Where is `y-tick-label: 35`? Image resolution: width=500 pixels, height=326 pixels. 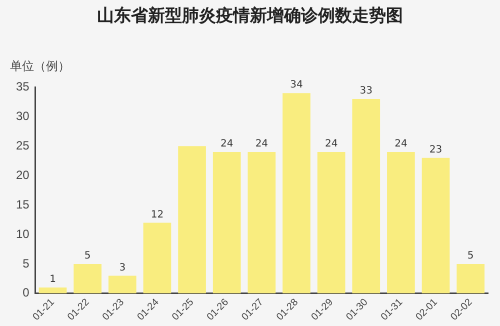
y-tick-label: 35 is located at coordinates (23, 87).